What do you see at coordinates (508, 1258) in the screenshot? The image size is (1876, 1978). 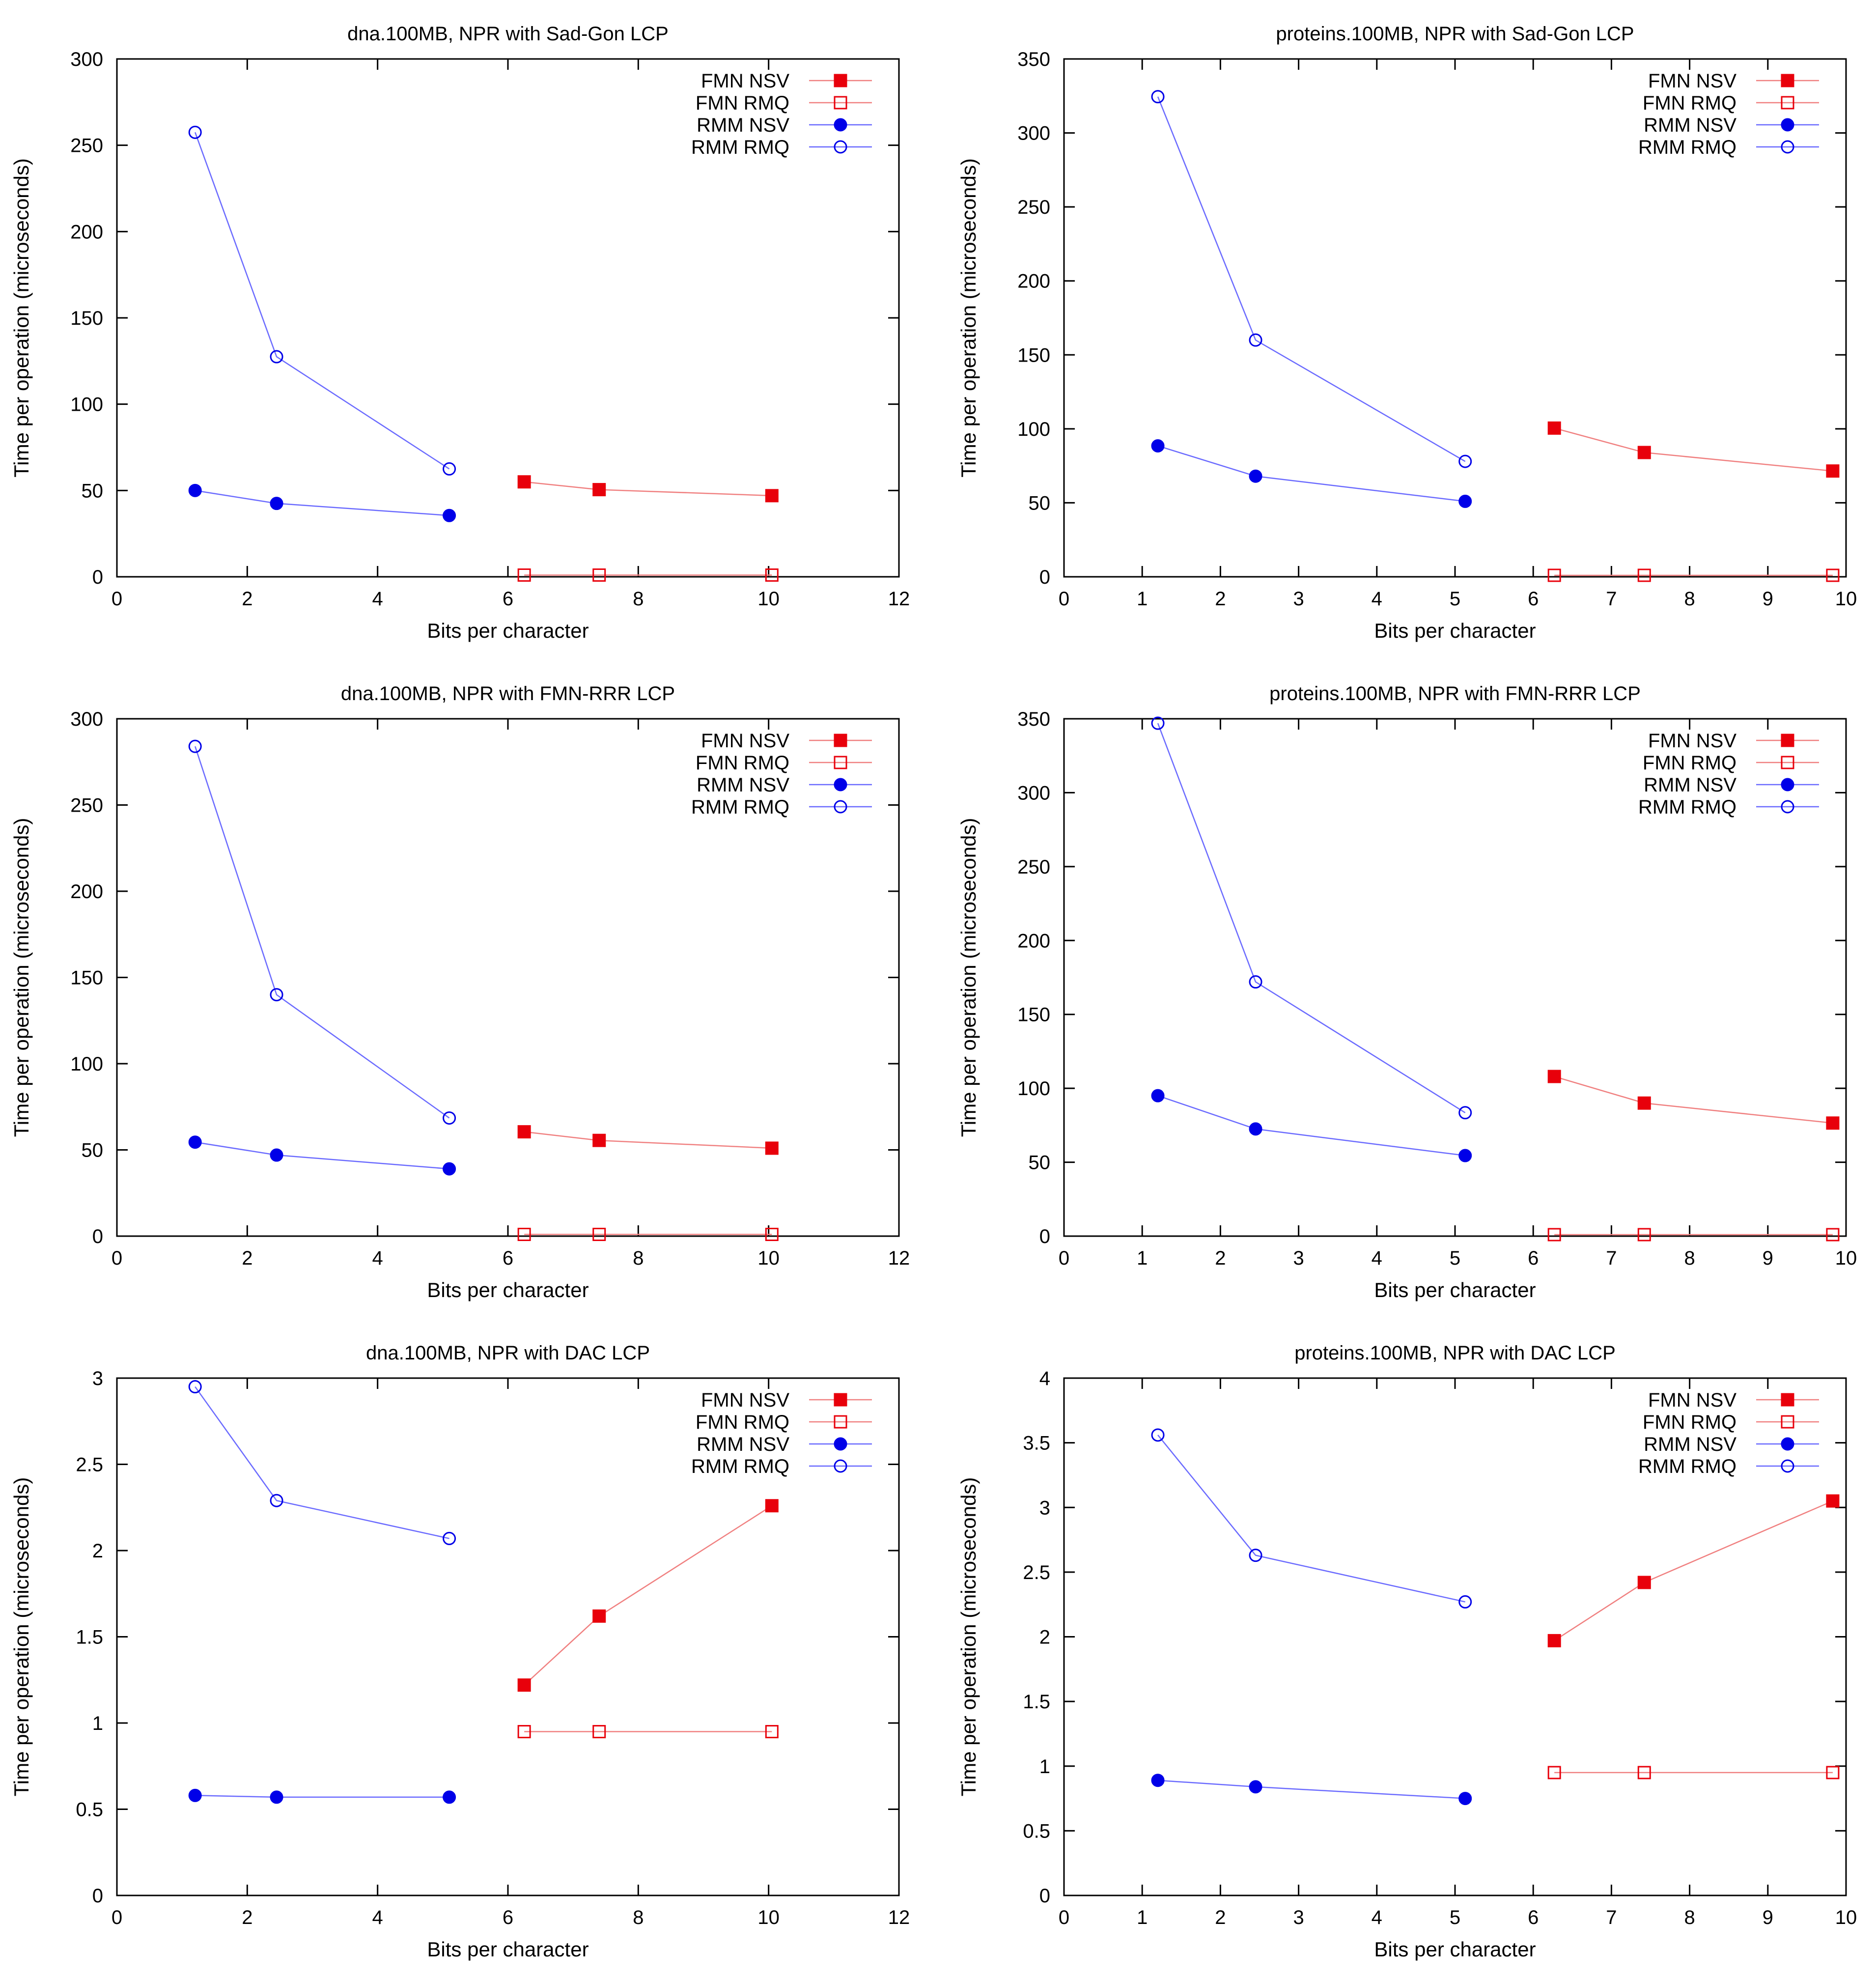 I see `x-tick-label: 6` at bounding box center [508, 1258].